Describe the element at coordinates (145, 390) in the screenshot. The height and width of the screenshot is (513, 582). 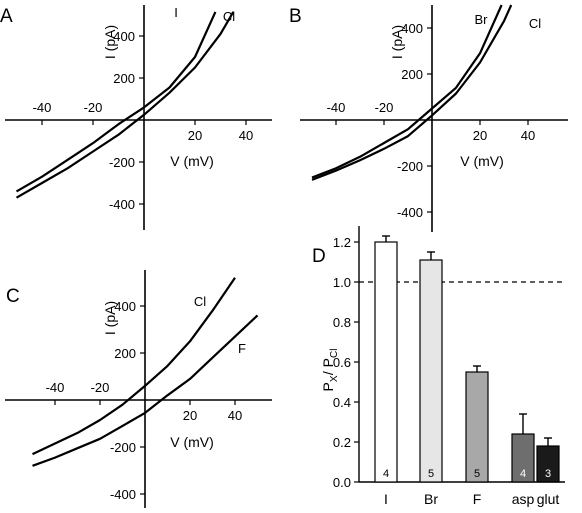
I see `trace-f` at that location.